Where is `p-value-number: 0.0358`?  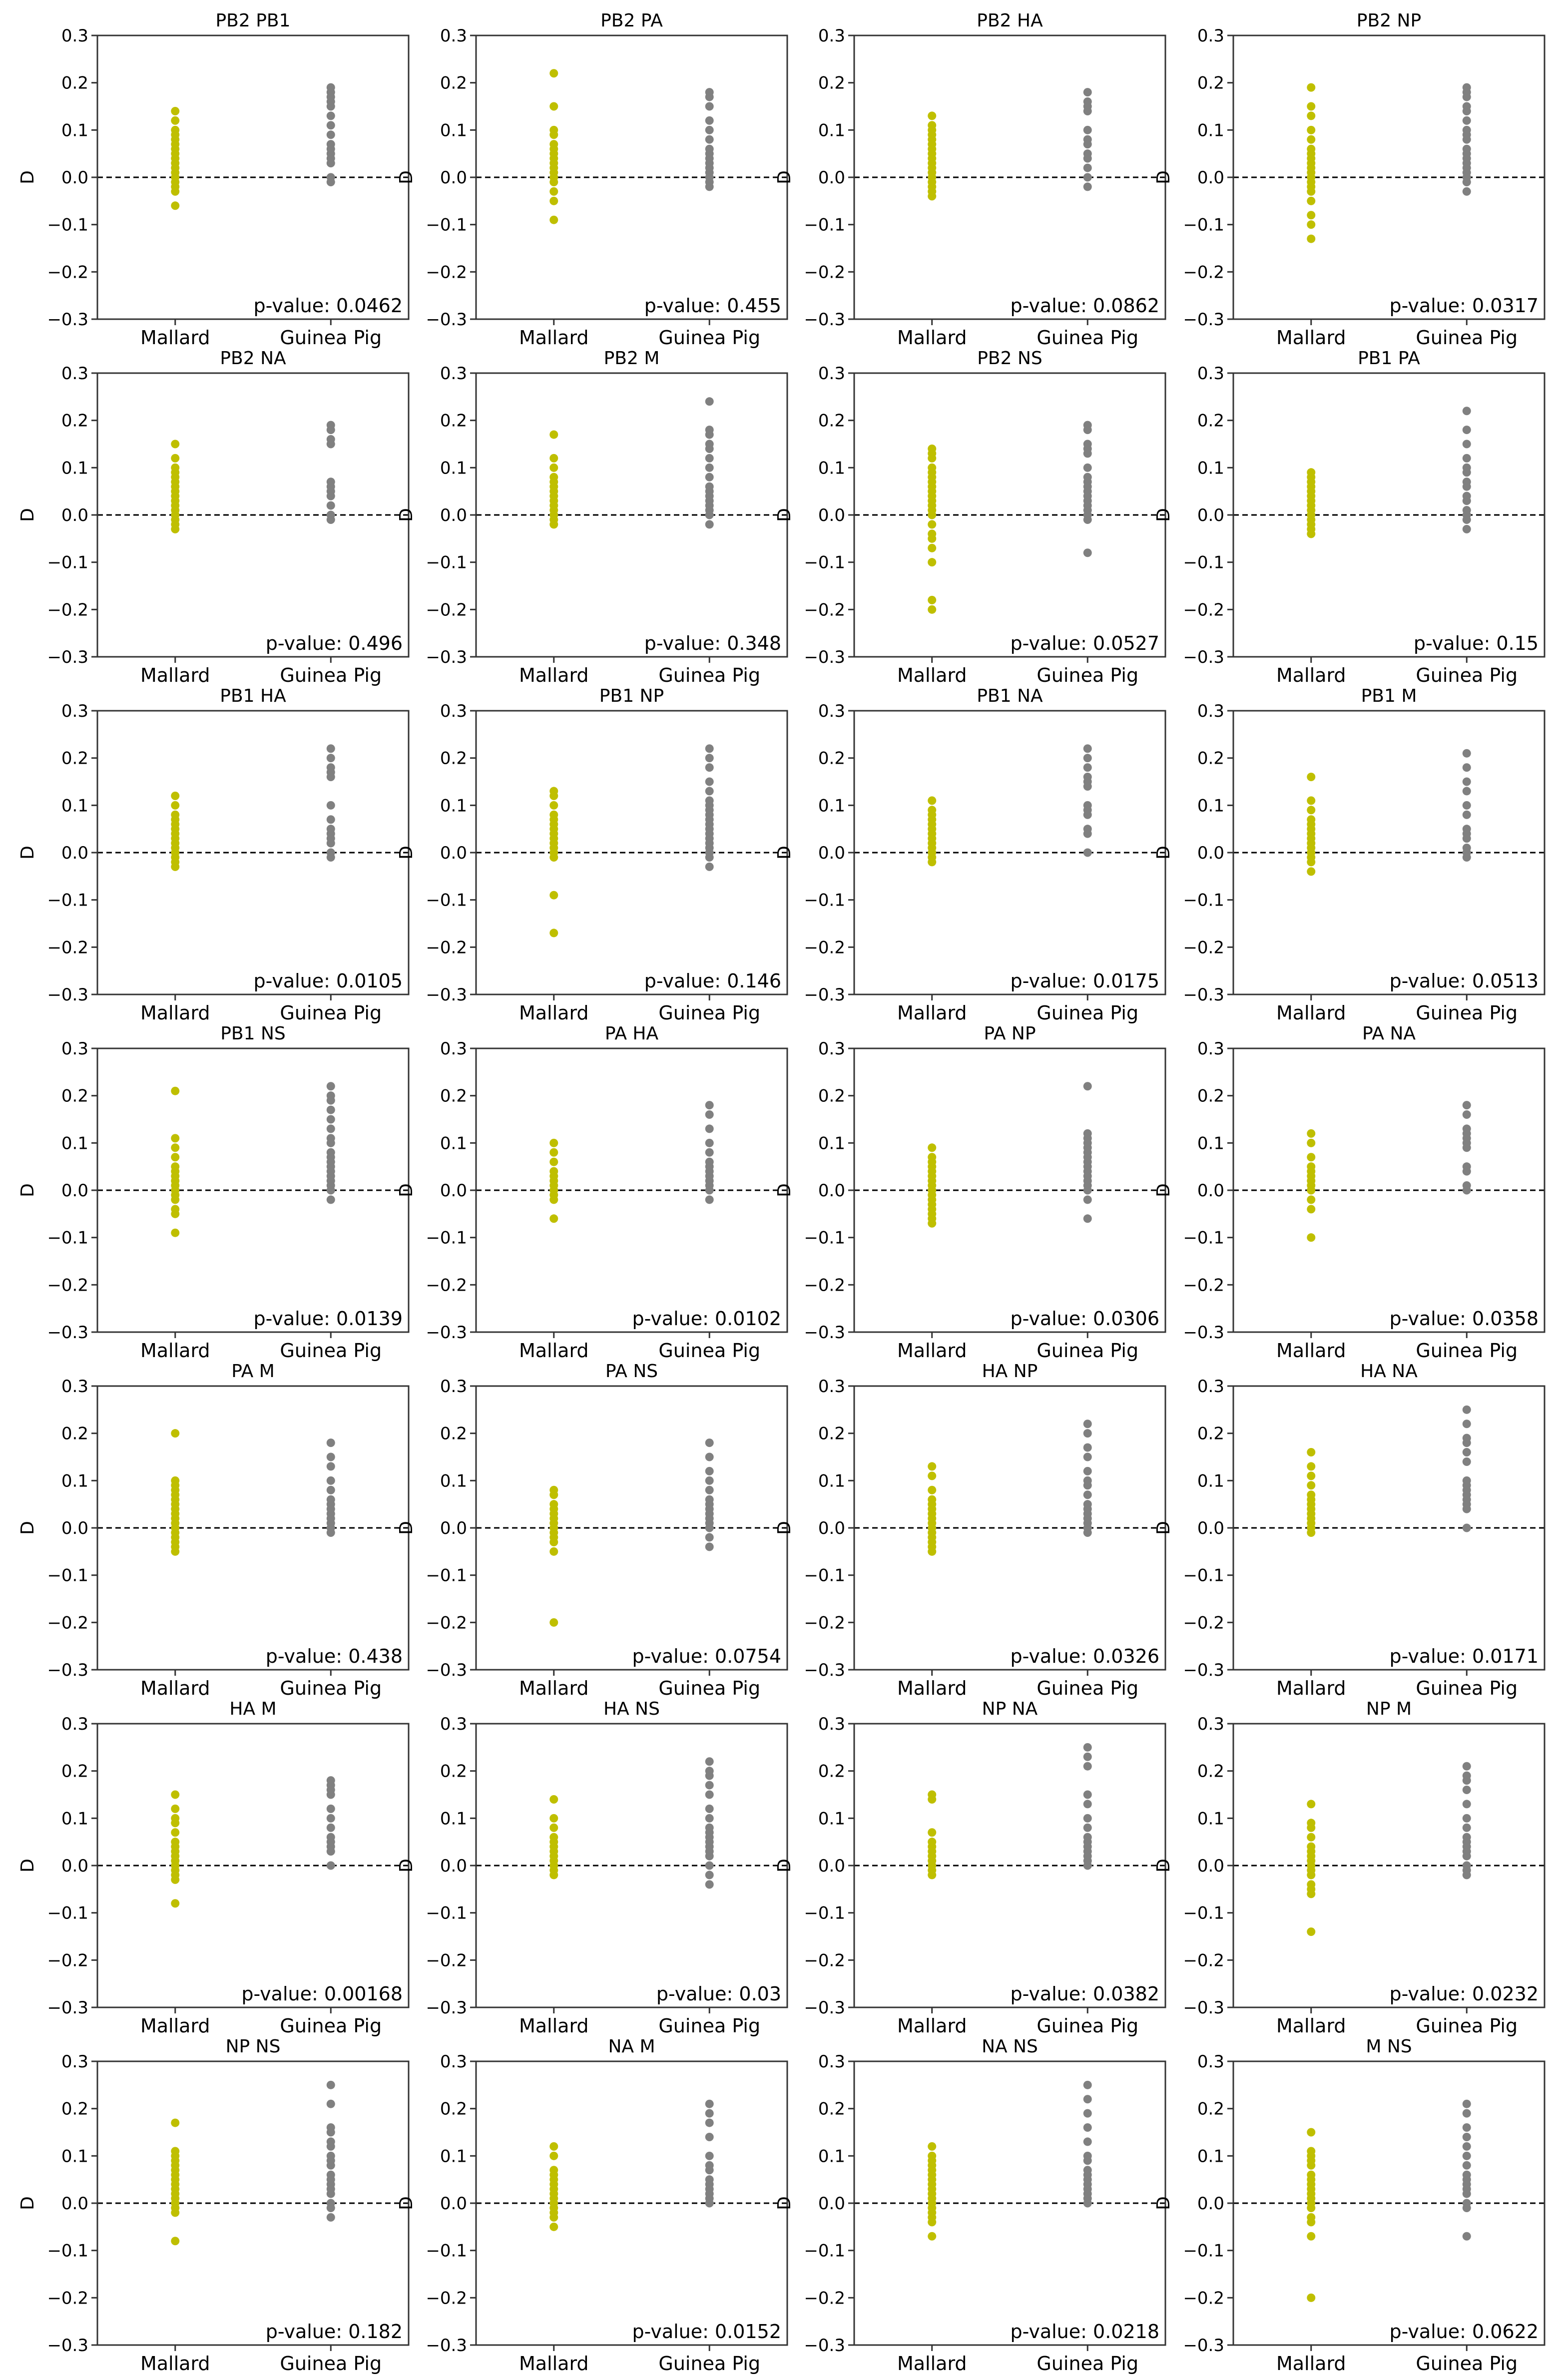
p-value-number: 0.0358 is located at coordinates (1505, 1319).